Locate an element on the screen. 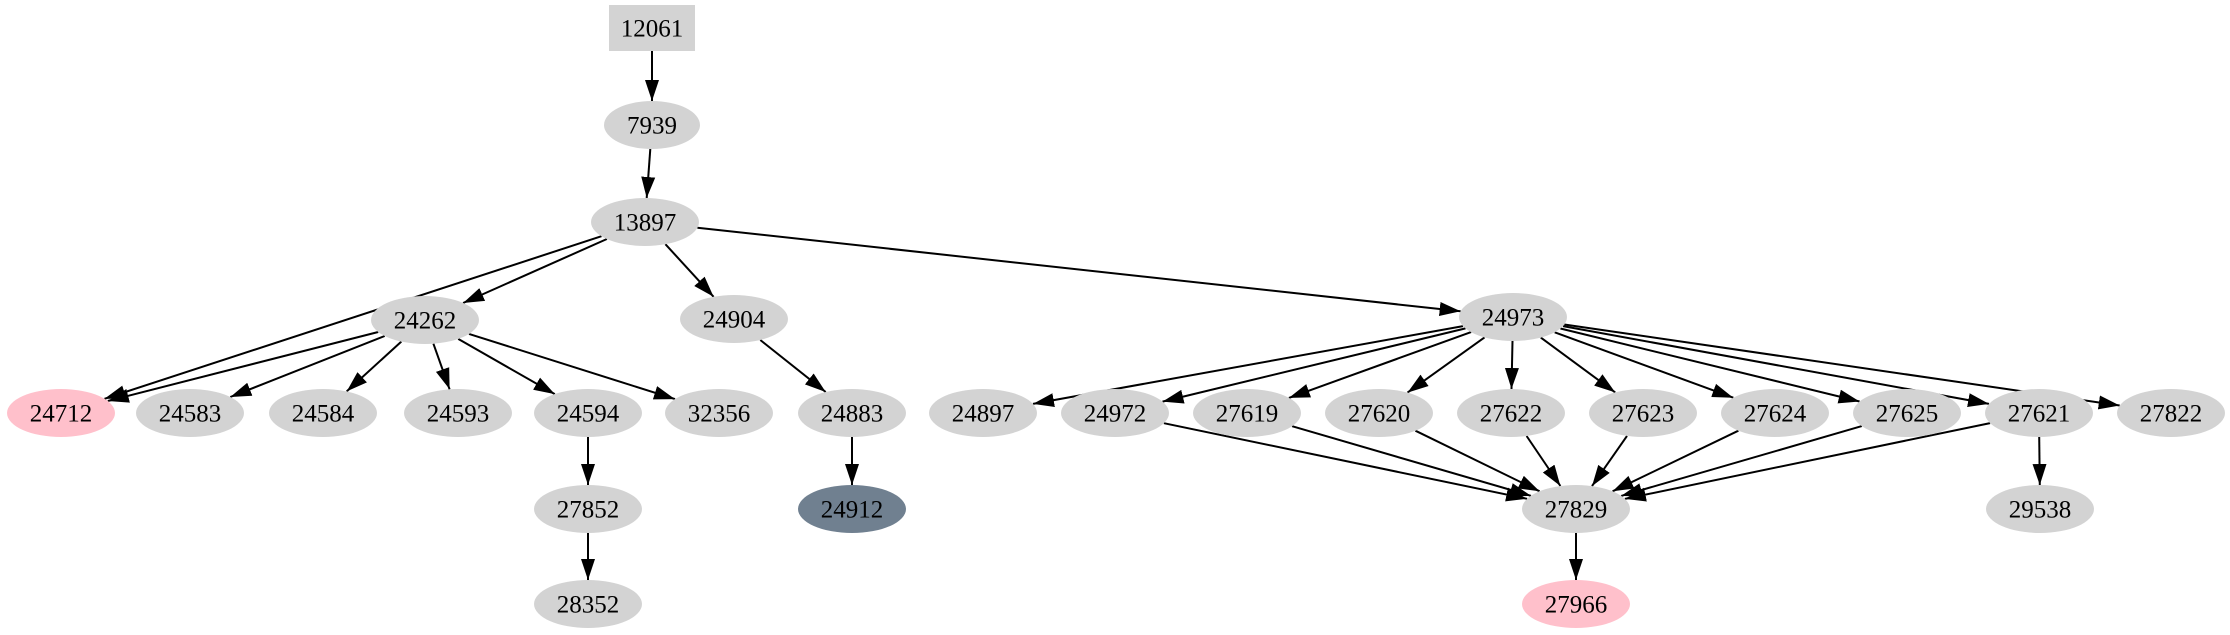 This screenshot has width=2230, height=635. node-label: 27625 is located at coordinates (1907, 413).